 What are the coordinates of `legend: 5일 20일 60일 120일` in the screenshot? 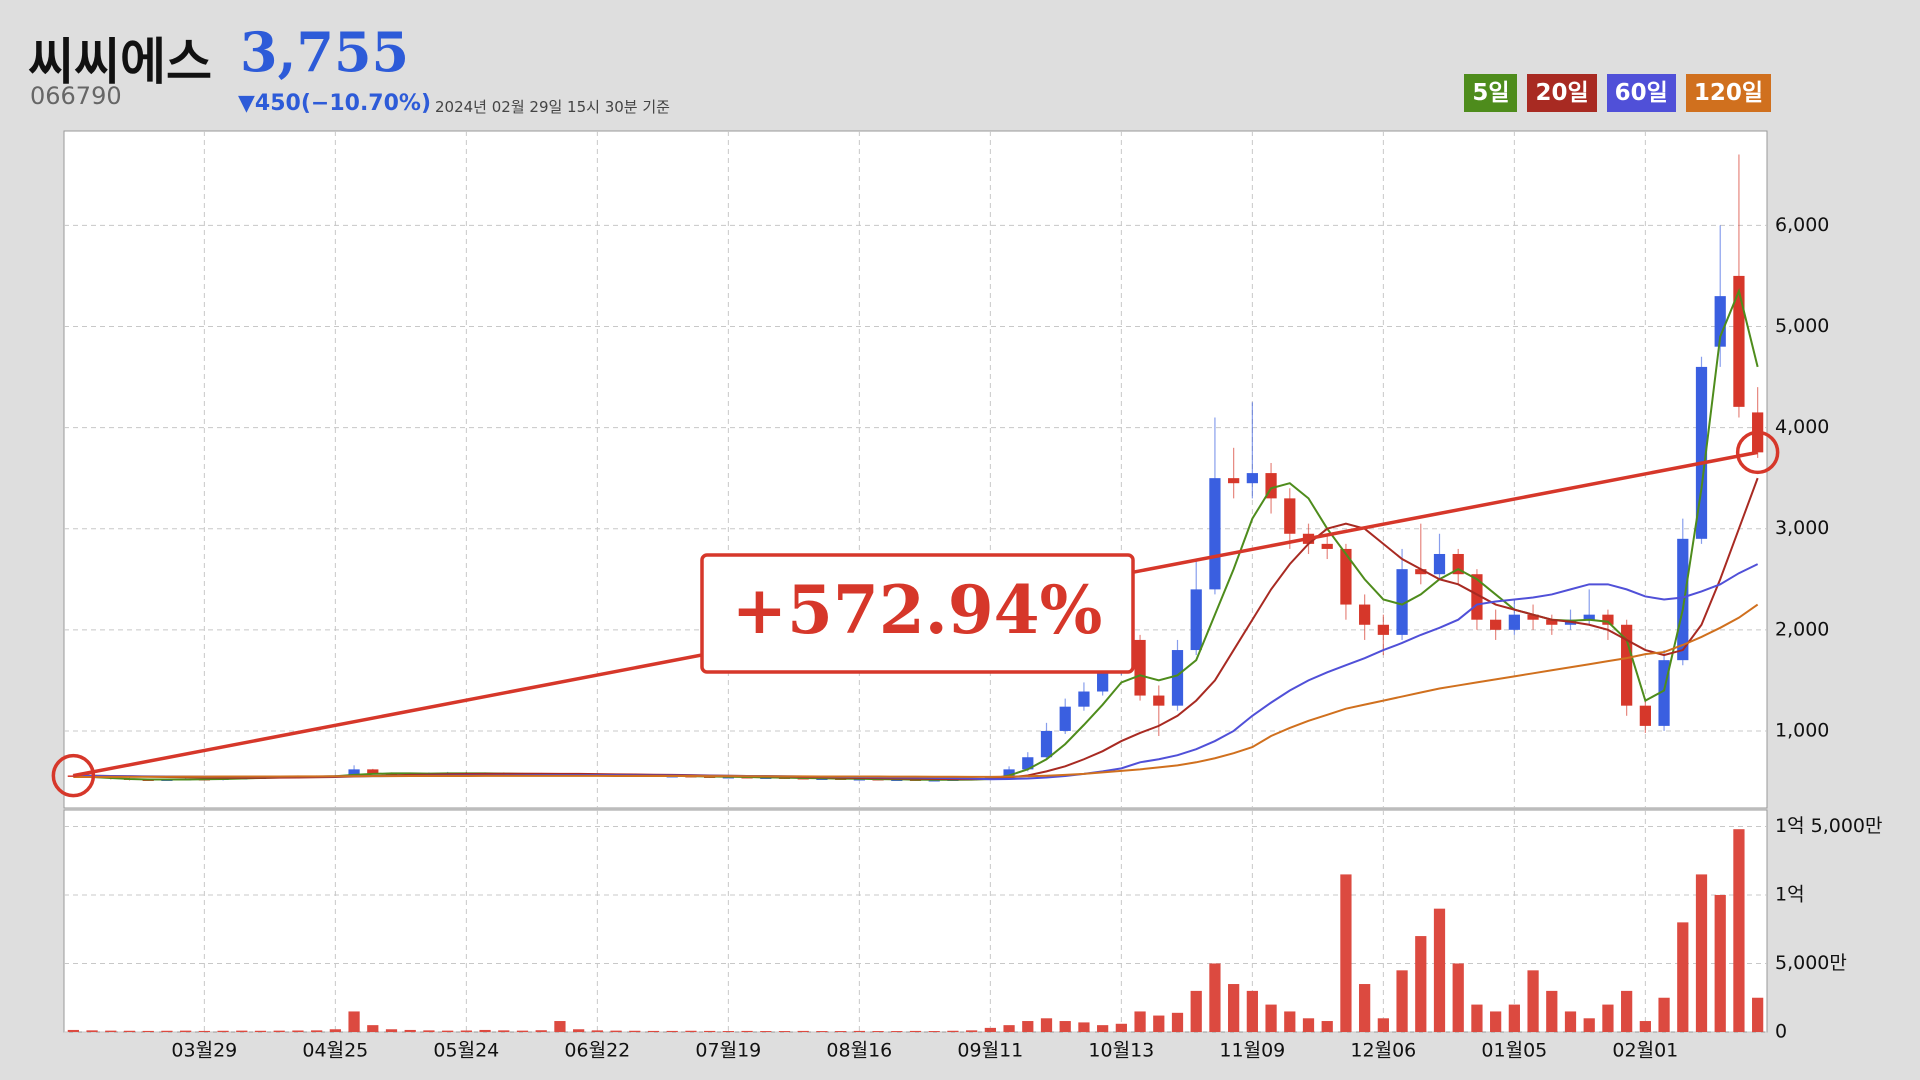 It's located at (1617, 93).